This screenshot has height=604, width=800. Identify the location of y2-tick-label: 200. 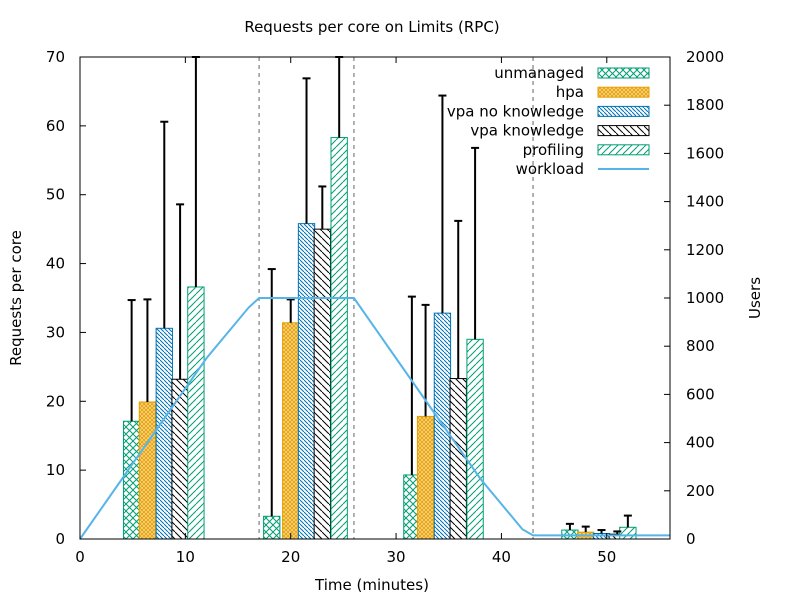
(700, 491).